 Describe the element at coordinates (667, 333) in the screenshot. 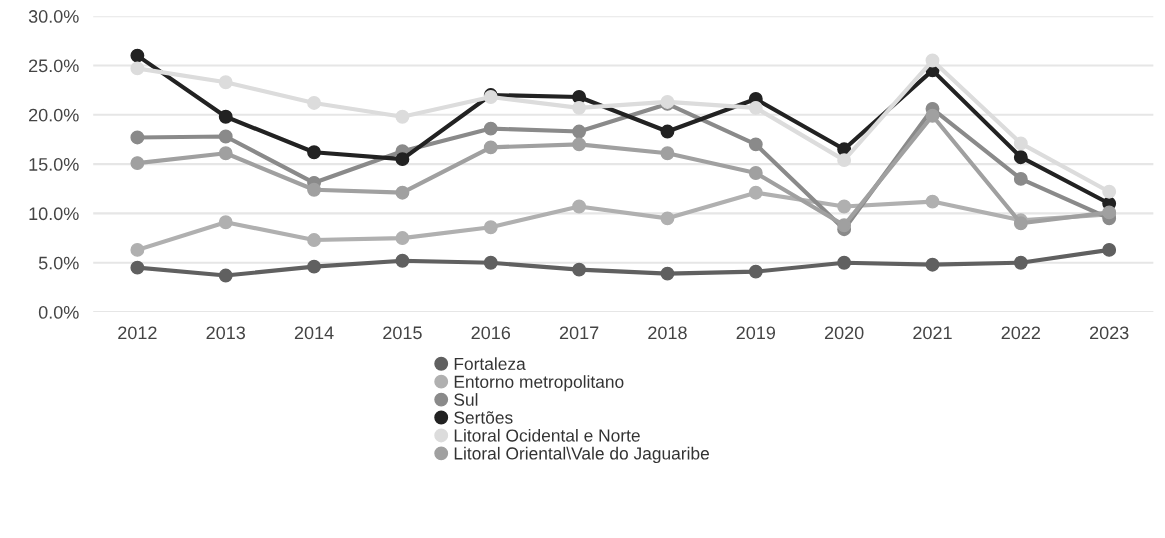

I see `x-tick-label: 2018` at that location.